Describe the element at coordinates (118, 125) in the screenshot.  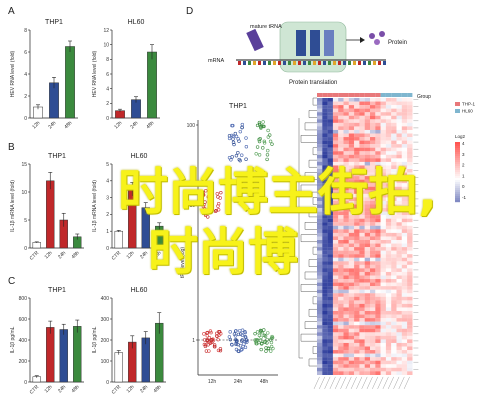
I see `x-tick-label: 12h` at that location.